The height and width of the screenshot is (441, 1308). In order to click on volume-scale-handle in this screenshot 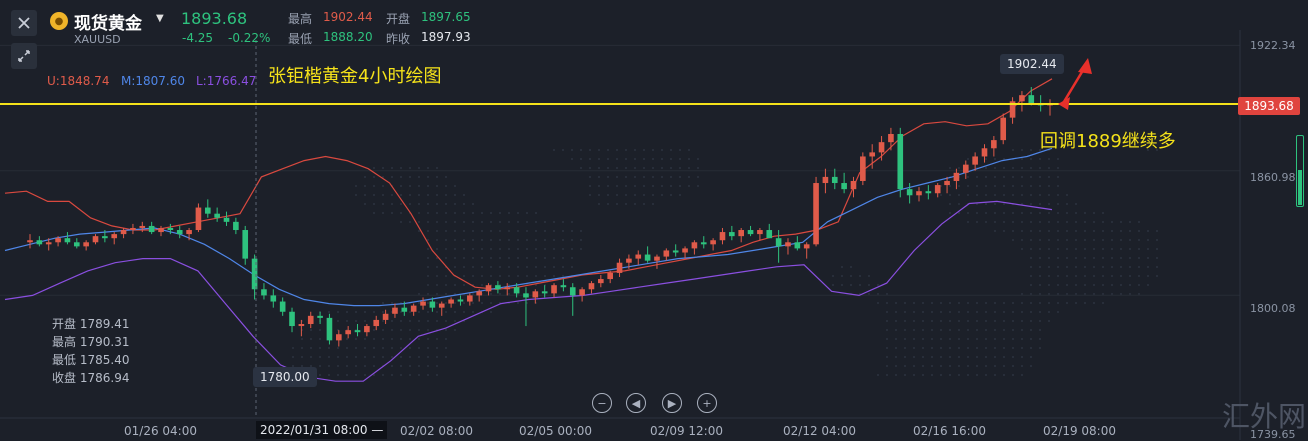, I will do `click(1300, 171)`.